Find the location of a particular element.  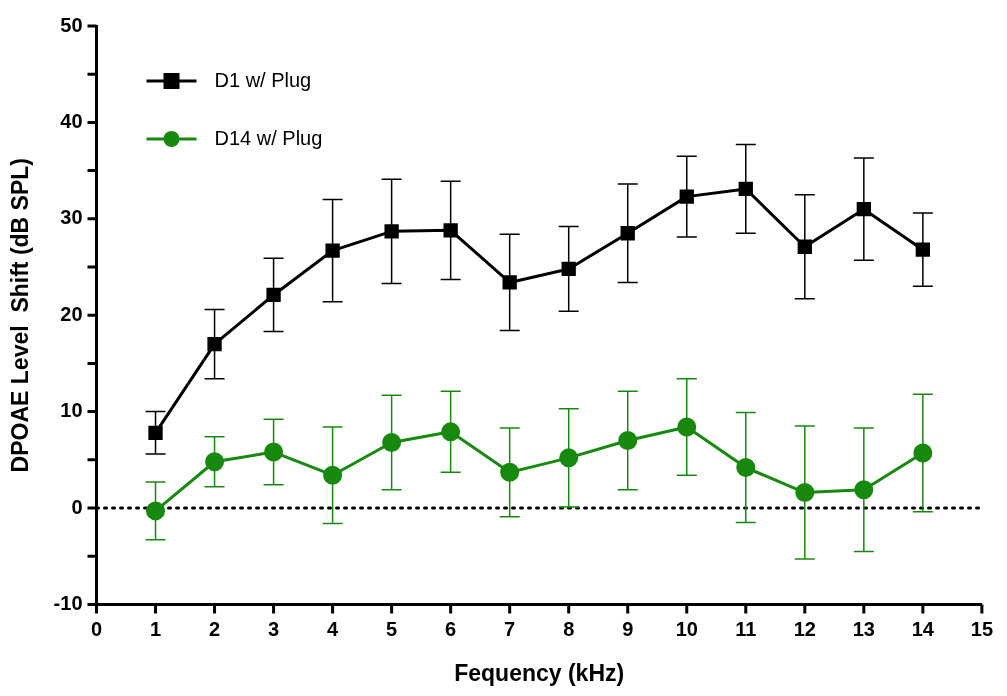

x-tick-label: 0 is located at coordinates (96, 628).